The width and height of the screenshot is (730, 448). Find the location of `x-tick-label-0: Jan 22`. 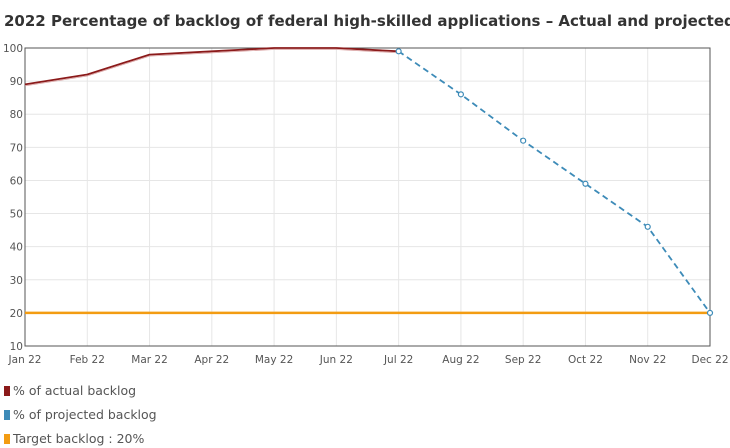

x-tick-label-0: Jan 22 is located at coordinates (25, 360).